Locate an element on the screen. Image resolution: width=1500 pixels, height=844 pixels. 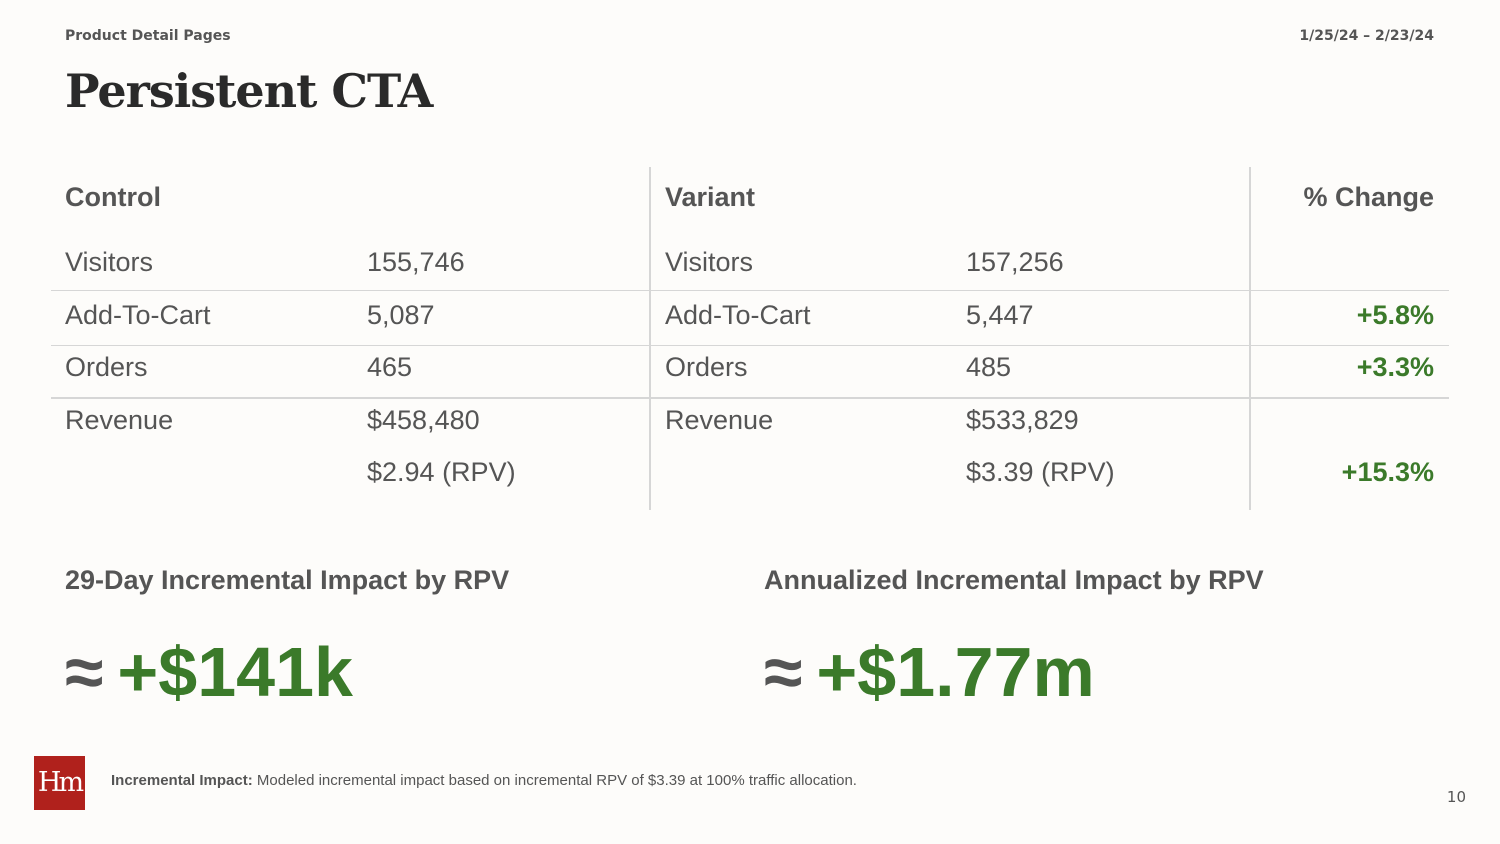
cell-value: $533,829 is located at coordinates (1022, 420).